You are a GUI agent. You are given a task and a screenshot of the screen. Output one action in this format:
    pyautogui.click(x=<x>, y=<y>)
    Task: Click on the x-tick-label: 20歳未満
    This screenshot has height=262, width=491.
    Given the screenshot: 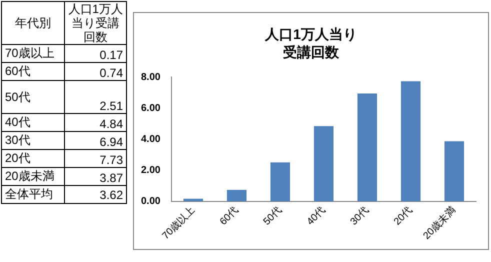 What is the action you would take?
    pyautogui.click(x=439, y=223)
    